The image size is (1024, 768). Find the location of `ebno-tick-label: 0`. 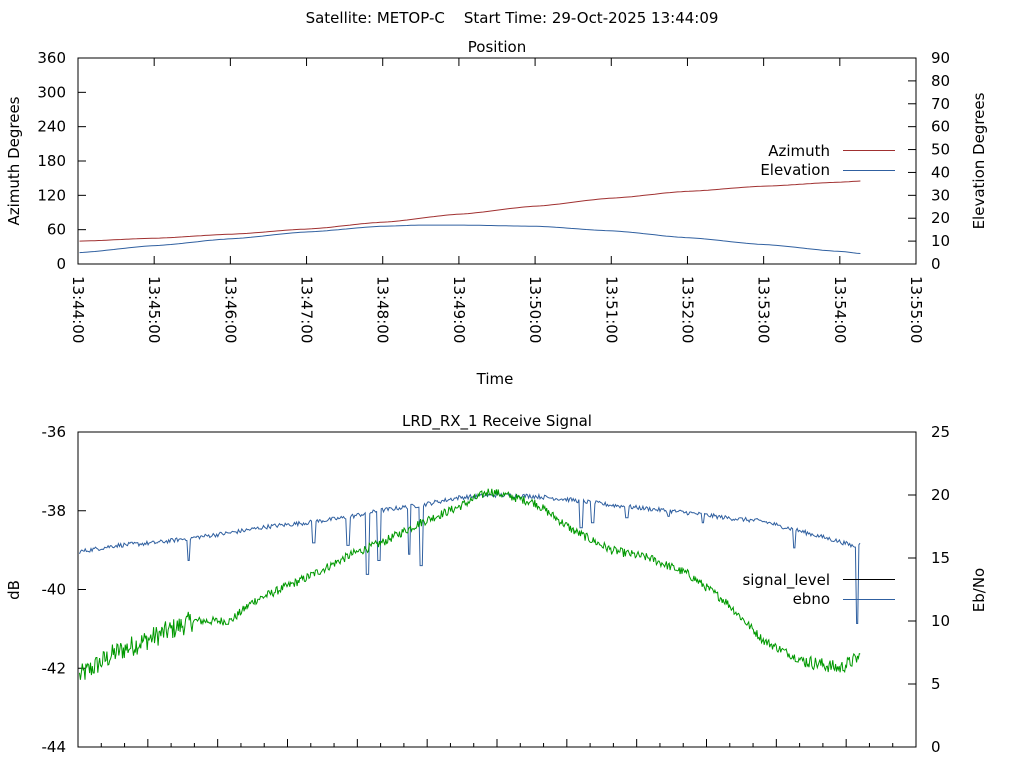

ebno-tick-label: 0 is located at coordinates (936, 747).